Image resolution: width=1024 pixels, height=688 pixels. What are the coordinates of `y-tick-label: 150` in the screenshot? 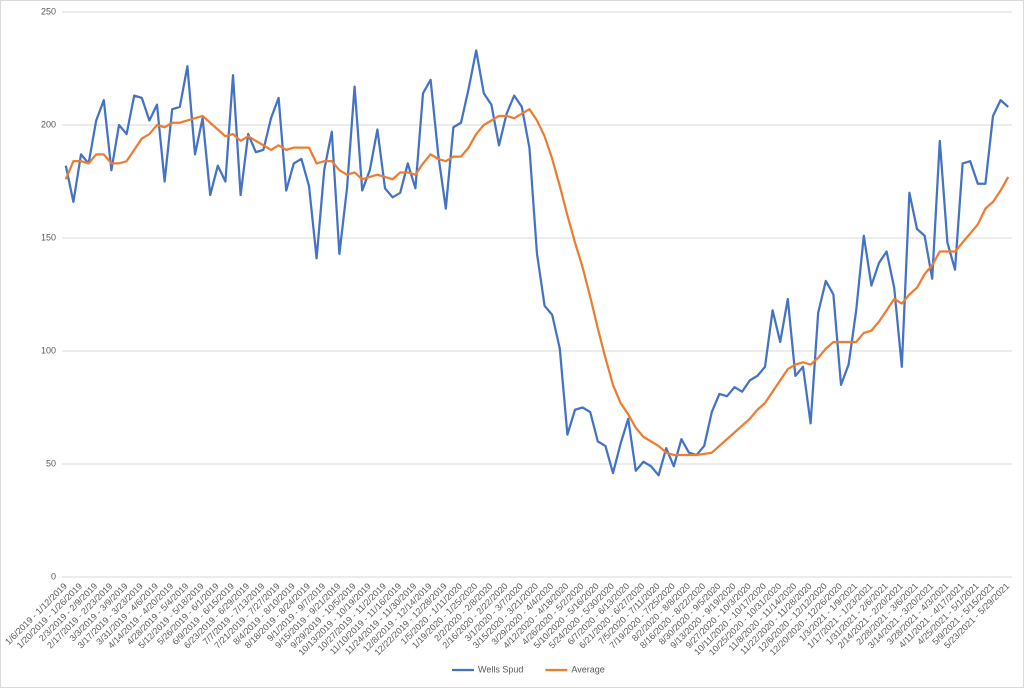 It's located at (48, 237).